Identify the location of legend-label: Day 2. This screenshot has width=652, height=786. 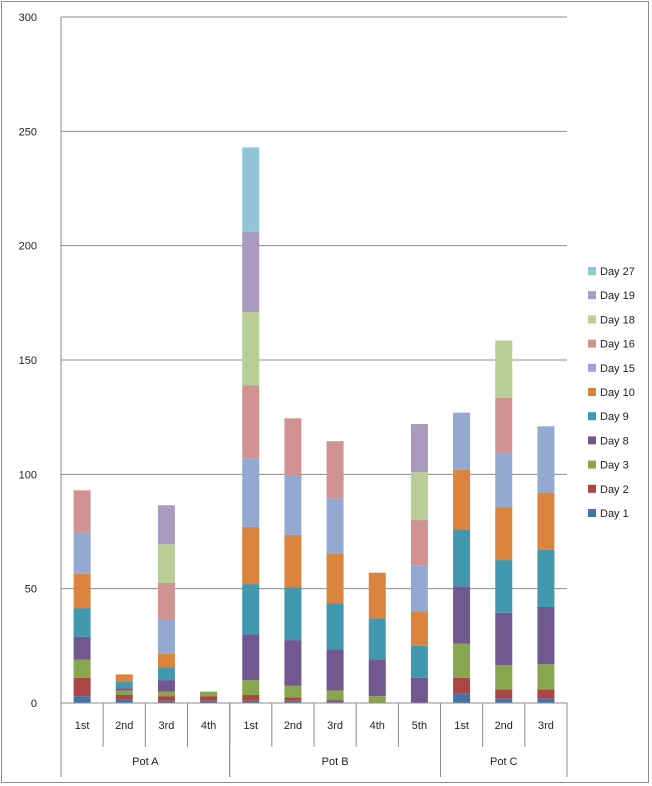
(614, 490).